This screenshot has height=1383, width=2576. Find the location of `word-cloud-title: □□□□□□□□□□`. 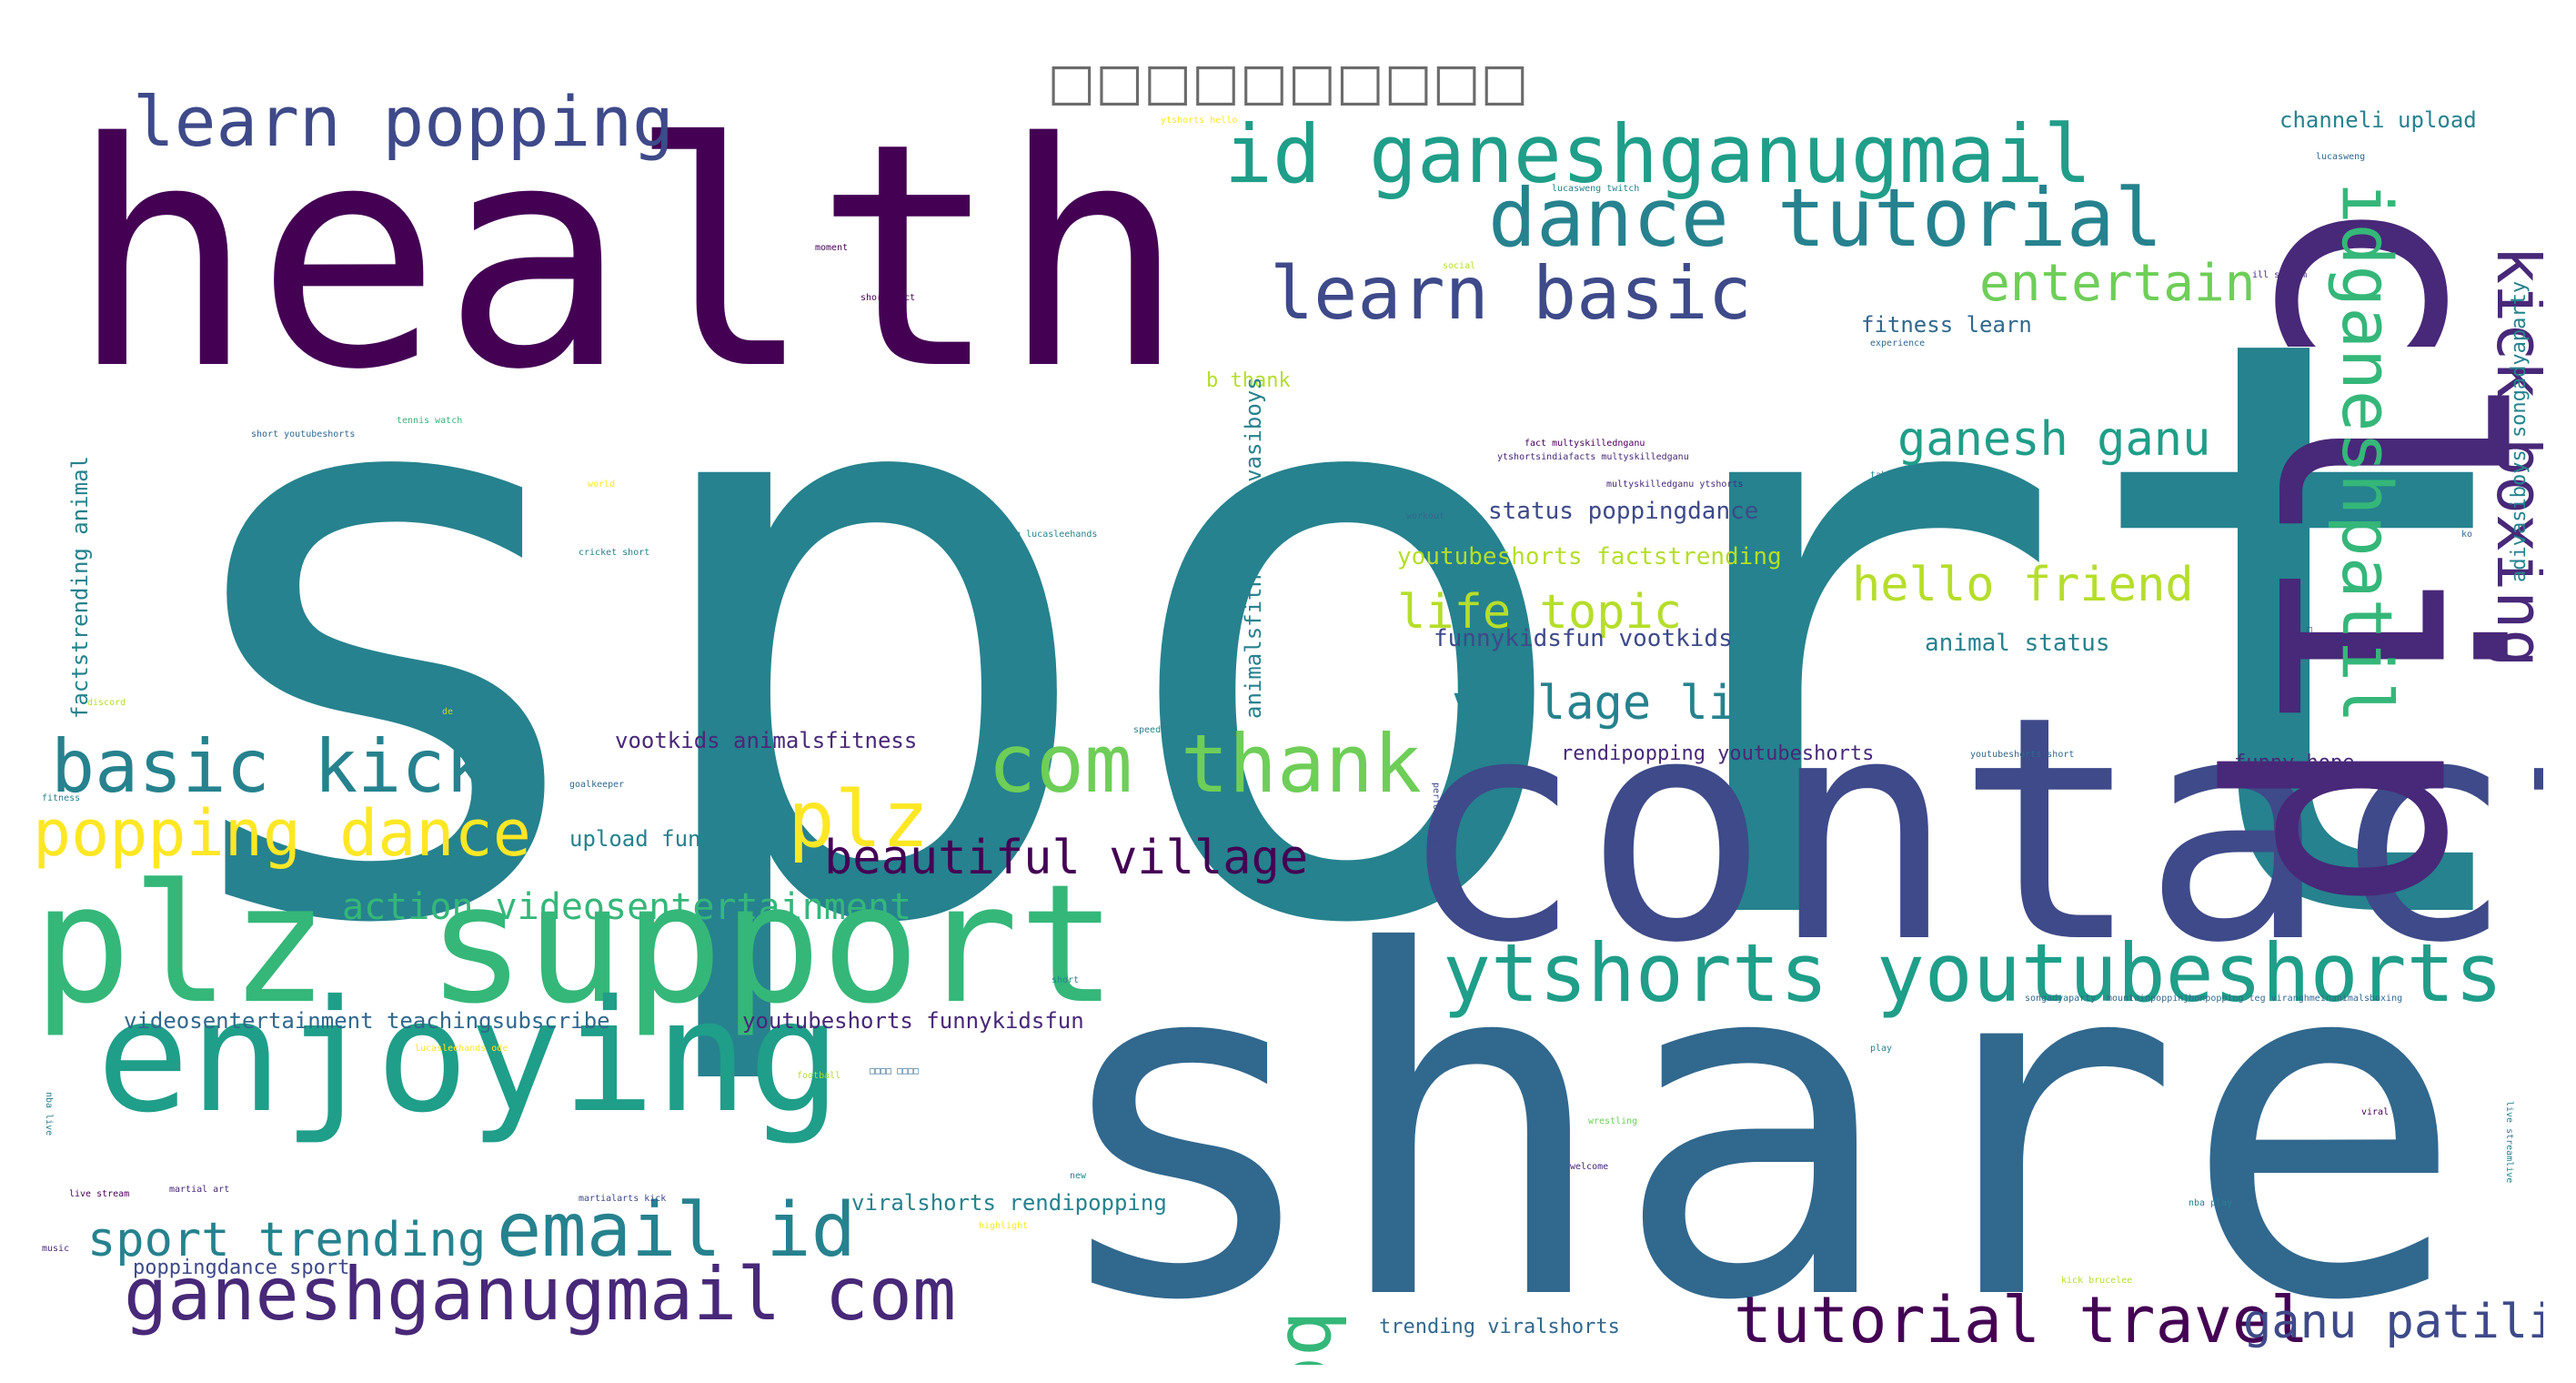

word-cloud-title: □□□□□□□□□□ is located at coordinates (1288, 82).